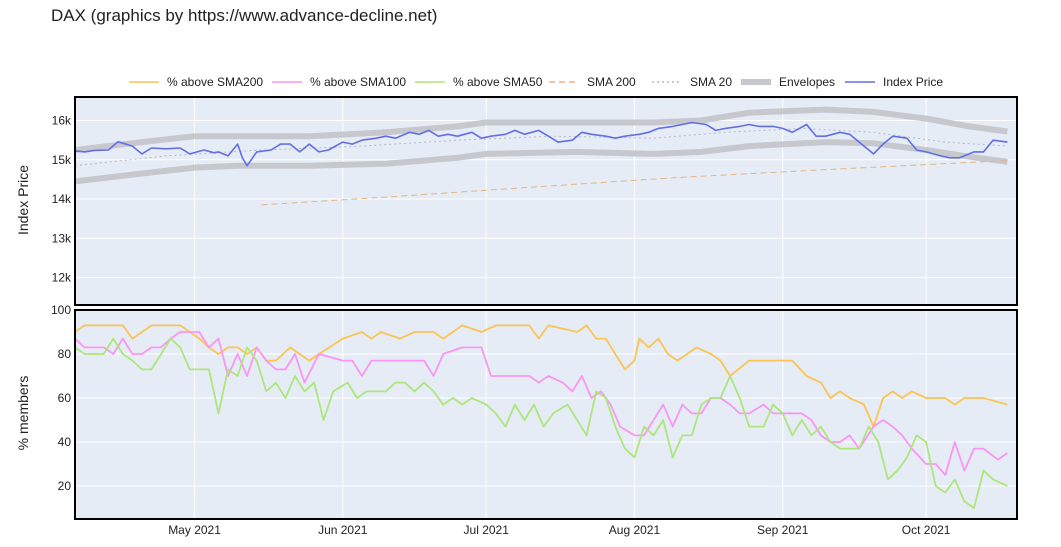 This screenshot has width=1061, height=547. I want to click on bottom-panel-y-tick-label: 40, so click(65, 442).